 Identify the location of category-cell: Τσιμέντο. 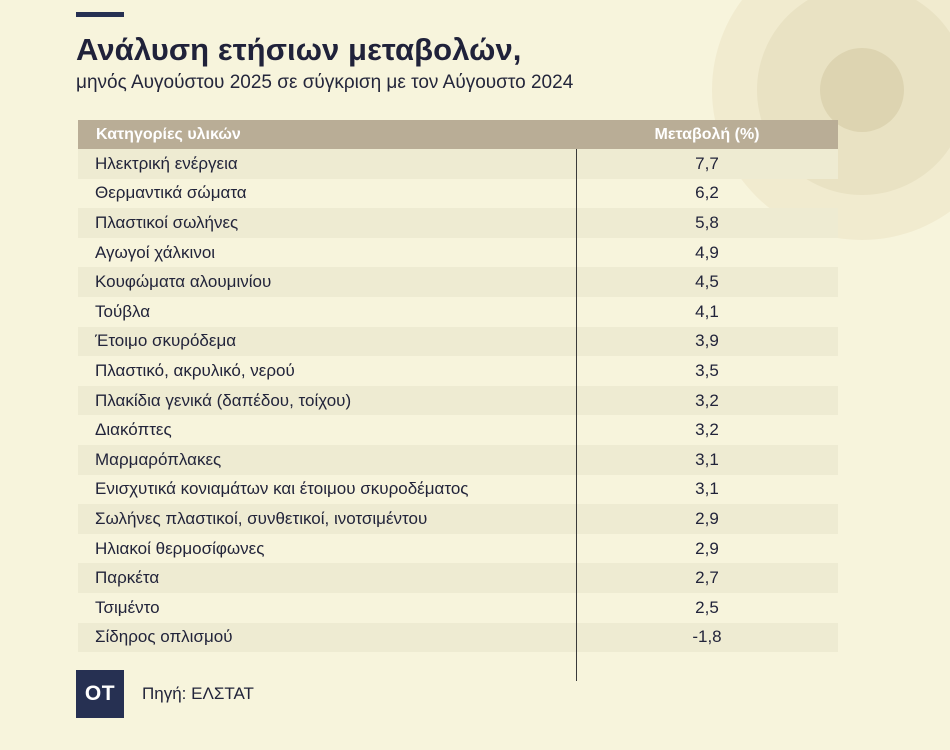
(127, 607).